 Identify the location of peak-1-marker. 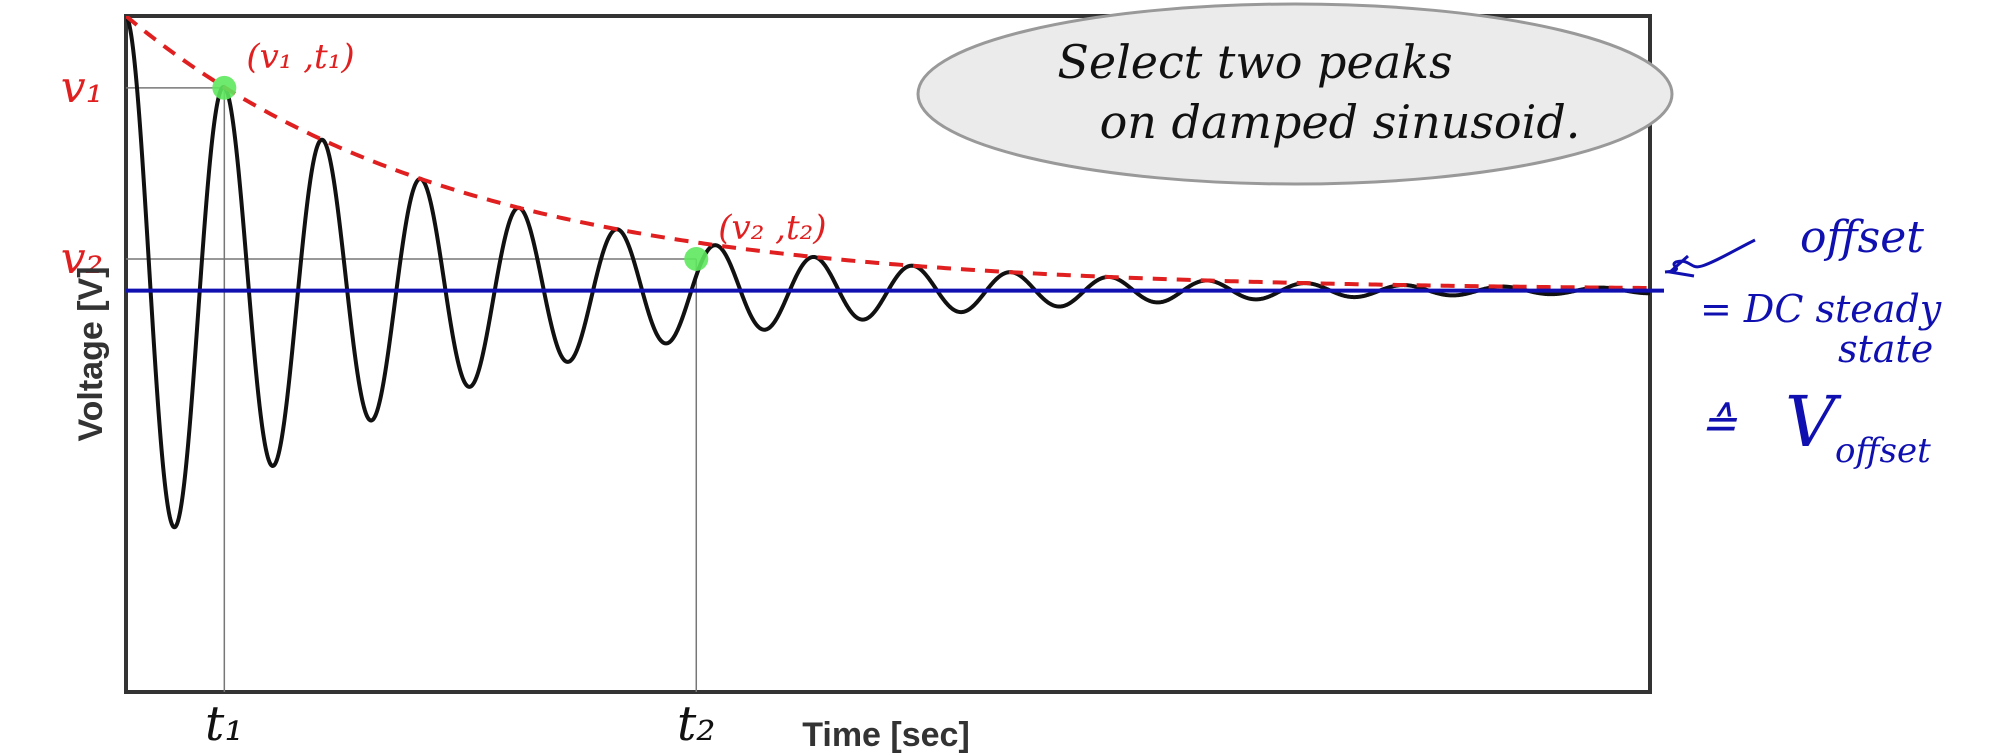
(224, 87).